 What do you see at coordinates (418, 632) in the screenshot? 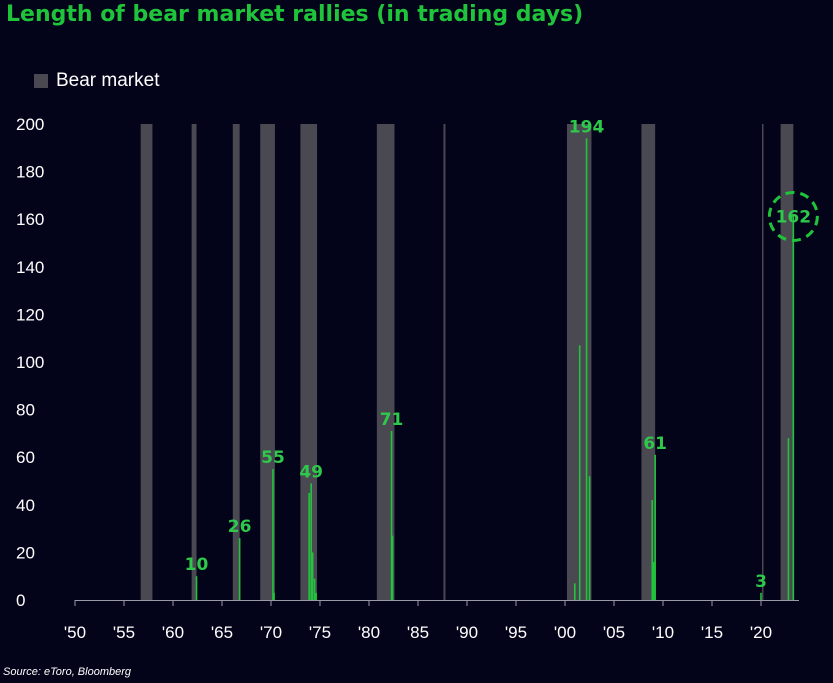
I see `x-tick-label-7: '85` at bounding box center [418, 632].